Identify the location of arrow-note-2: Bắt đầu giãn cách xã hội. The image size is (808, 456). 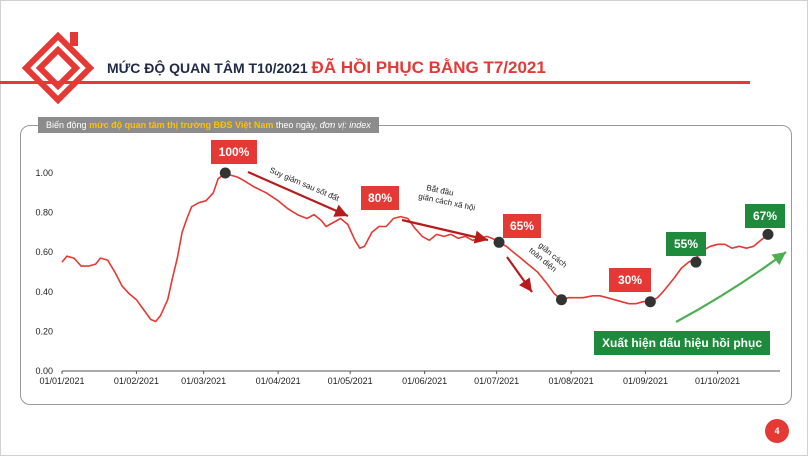
(448, 197).